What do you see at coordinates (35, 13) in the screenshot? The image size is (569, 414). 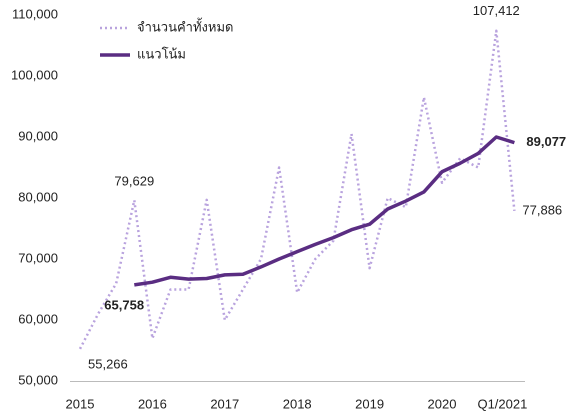 I see `y-tick-label: 110,000` at bounding box center [35, 13].